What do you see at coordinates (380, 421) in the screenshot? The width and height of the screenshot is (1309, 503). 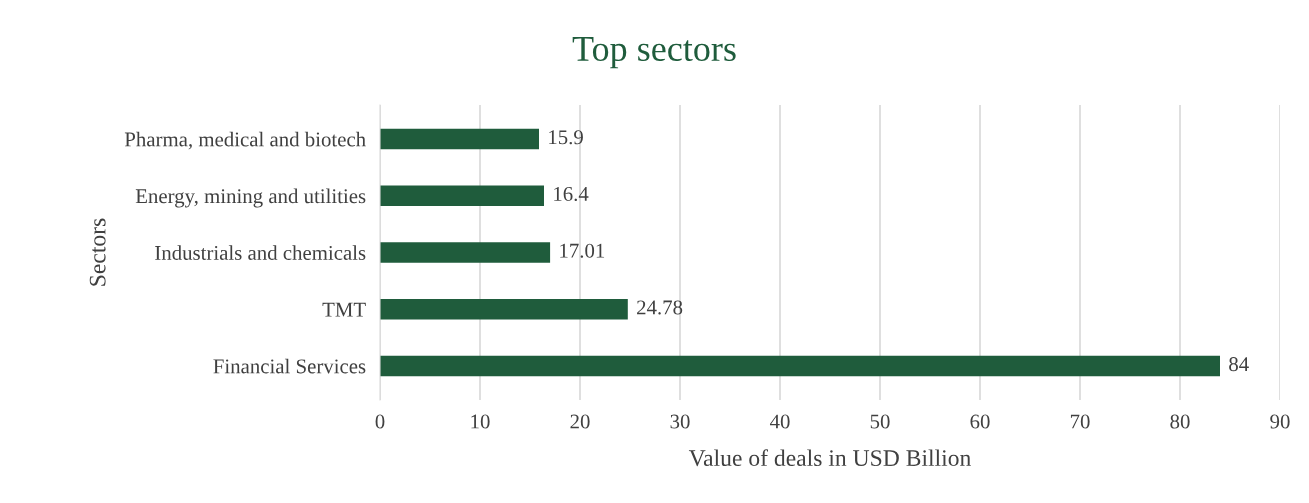 I see `x-tick-label: 0` at bounding box center [380, 421].